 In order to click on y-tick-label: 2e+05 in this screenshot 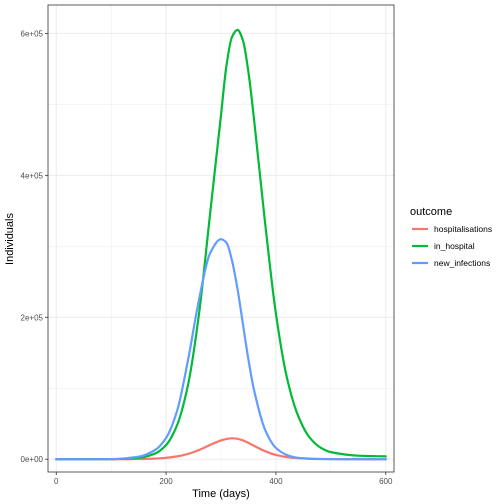, I will do `click(32, 317)`.